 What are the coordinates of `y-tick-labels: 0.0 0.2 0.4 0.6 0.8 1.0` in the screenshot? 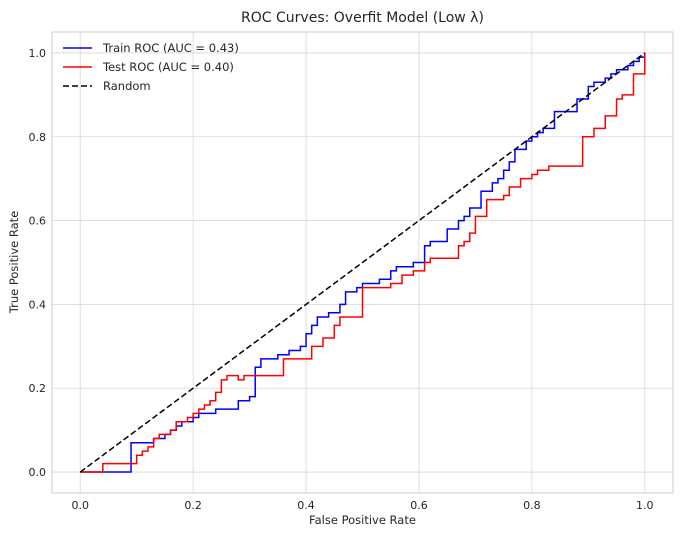 It's located at (38, 263).